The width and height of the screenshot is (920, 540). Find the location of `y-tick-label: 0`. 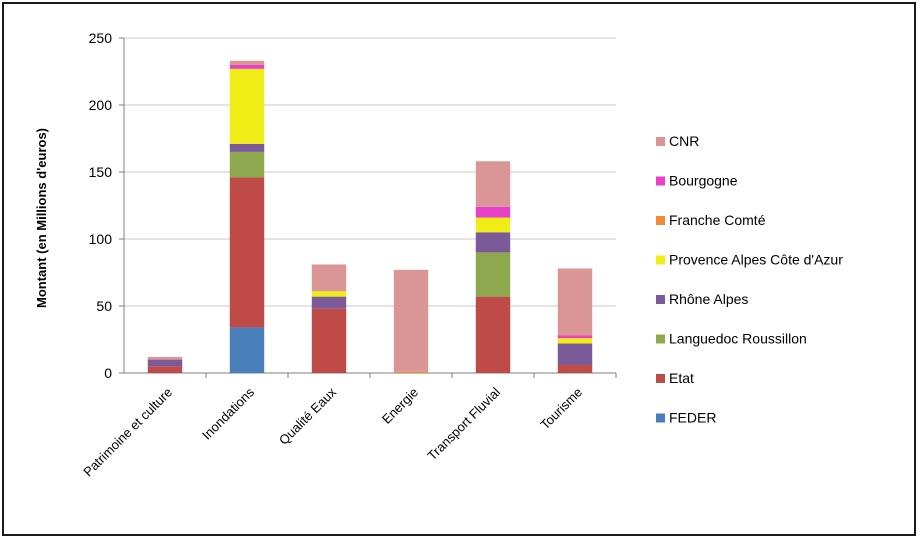

y-tick-label: 0 is located at coordinates (108, 373).